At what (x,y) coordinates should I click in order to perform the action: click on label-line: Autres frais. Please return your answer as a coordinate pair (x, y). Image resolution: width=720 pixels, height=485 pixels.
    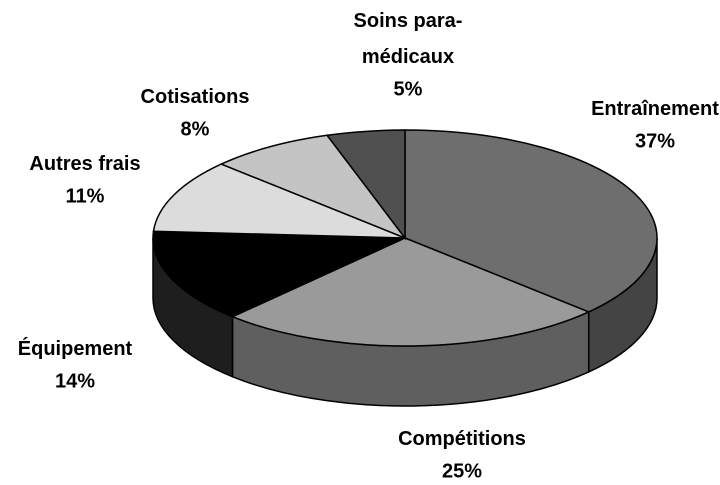
    Looking at the image, I should click on (84, 164).